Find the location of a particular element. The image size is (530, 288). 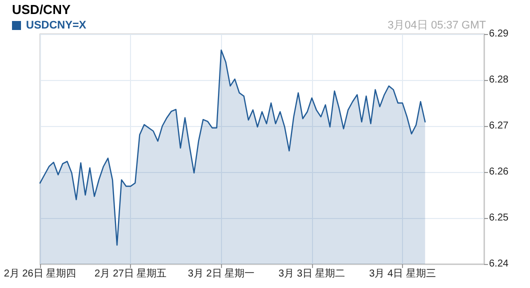

y-tick-label: 6.28 is located at coordinates (499, 80).